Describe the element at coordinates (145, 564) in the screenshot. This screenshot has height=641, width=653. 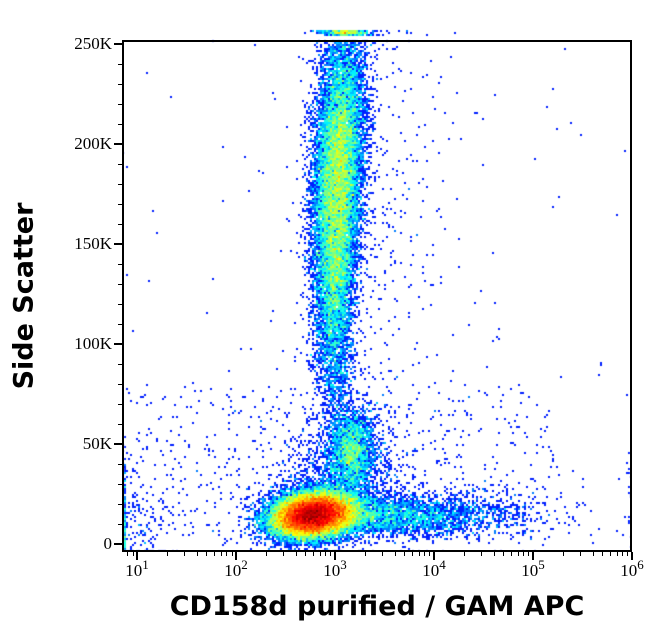
I see `x-tick-label-exponent: 1` at that location.